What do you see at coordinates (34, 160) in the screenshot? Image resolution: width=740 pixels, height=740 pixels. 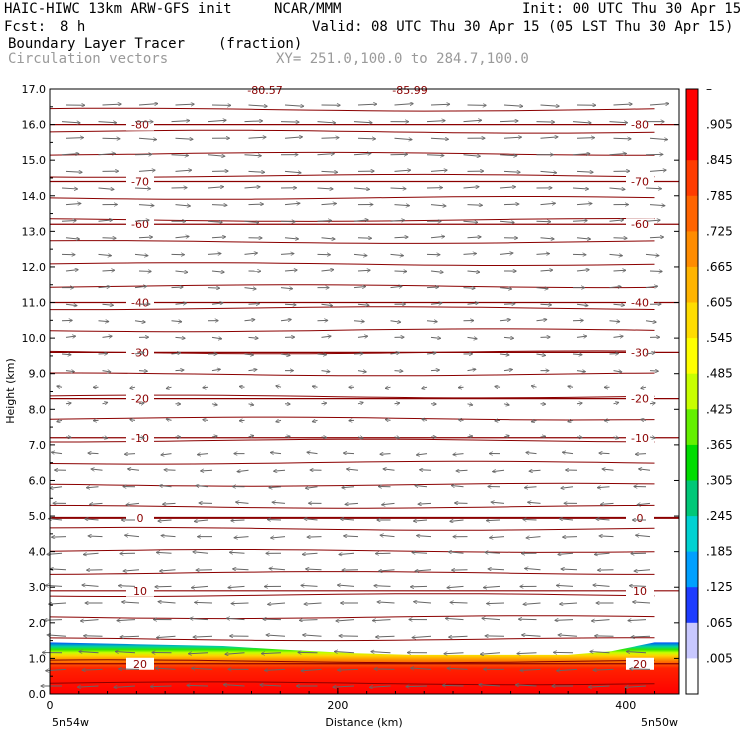 I see `y-tick-label: 15.0` at bounding box center [34, 160].